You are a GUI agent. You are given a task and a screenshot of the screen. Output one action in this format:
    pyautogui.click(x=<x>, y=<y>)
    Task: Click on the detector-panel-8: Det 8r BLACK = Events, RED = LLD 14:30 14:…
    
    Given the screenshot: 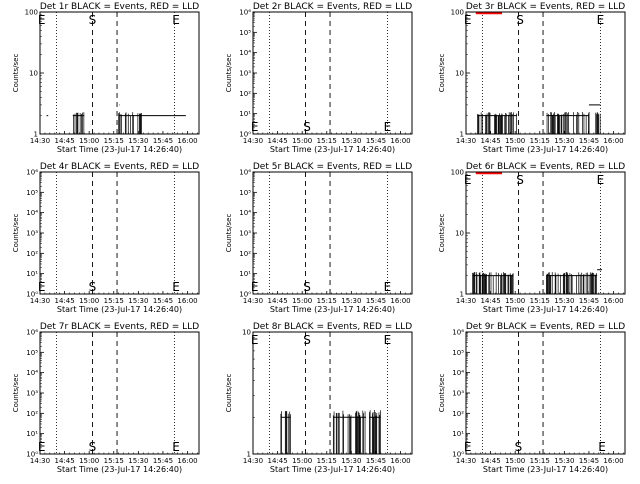 What is the action you would take?
    pyautogui.click(x=319, y=402)
    